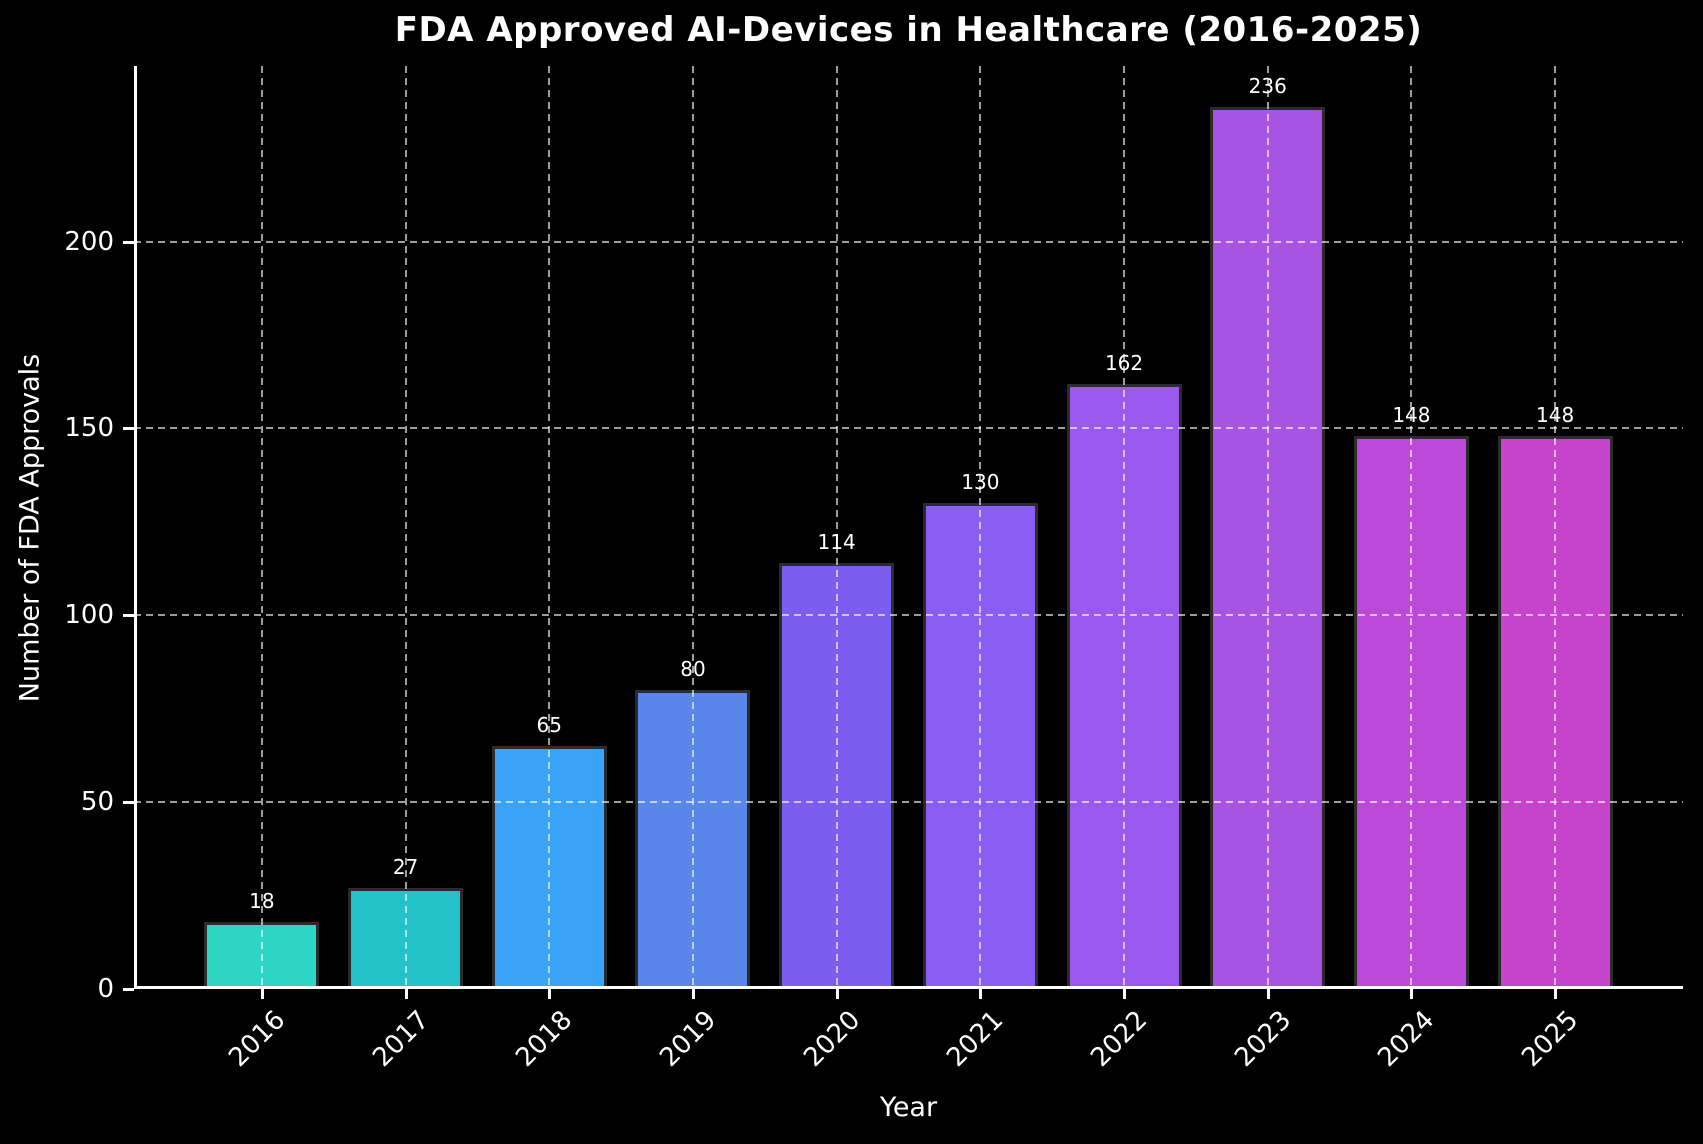  What do you see at coordinates (1119, 1039) in the screenshot?
I see `x-tick-label-2022: 2022` at bounding box center [1119, 1039].